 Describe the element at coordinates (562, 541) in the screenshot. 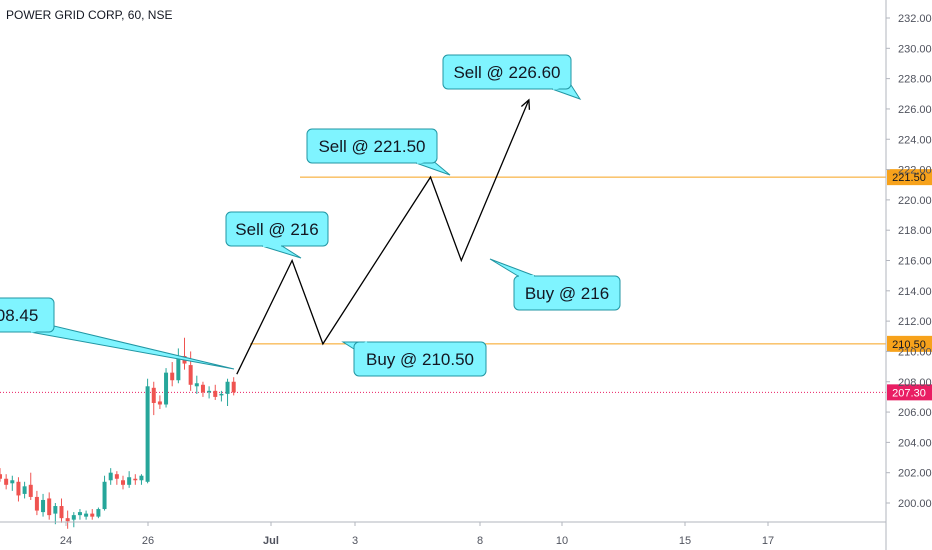

I see `x-tick-label: 10` at that location.